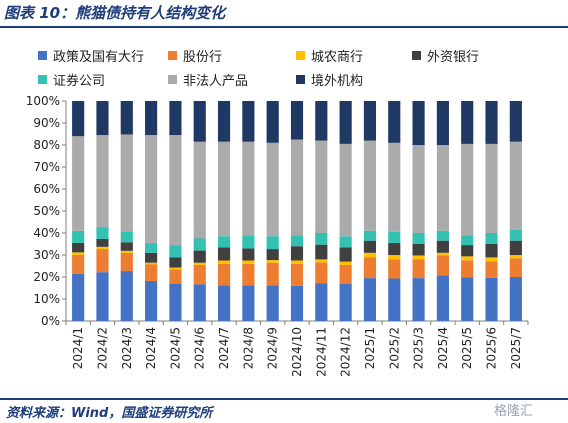 The height and width of the screenshot is (423, 568). I want to click on source-note: 资料来源：Wind，国盛证券研究所, so click(109, 411).